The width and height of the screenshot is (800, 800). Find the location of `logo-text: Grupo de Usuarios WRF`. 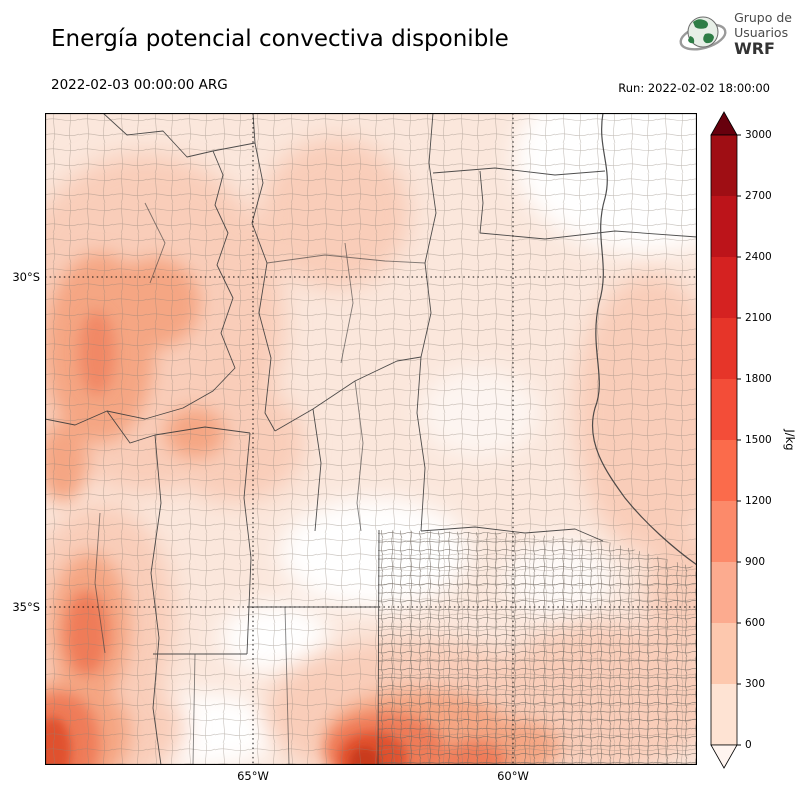

logo-text: Grupo de Usuarios WRF is located at coordinates (763, 34).